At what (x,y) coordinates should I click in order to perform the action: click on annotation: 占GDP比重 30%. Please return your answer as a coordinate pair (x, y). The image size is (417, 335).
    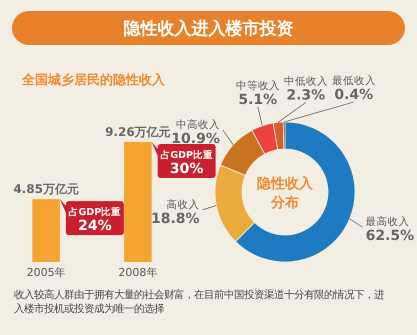
    Looking at the image, I should click on (186, 163).